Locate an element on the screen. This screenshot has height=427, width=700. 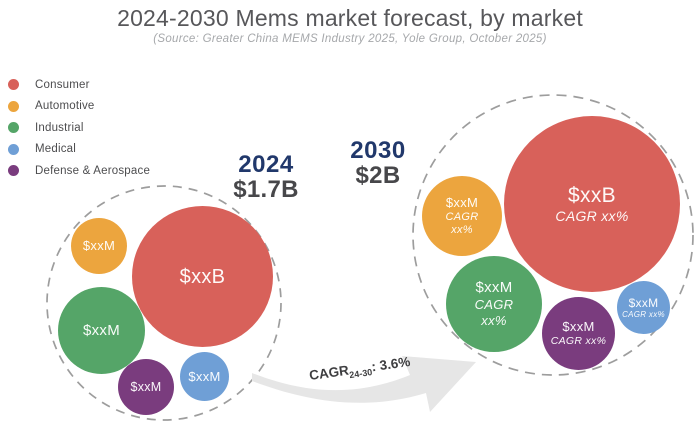
legend-dot-defense-icon is located at coordinates (13, 171).